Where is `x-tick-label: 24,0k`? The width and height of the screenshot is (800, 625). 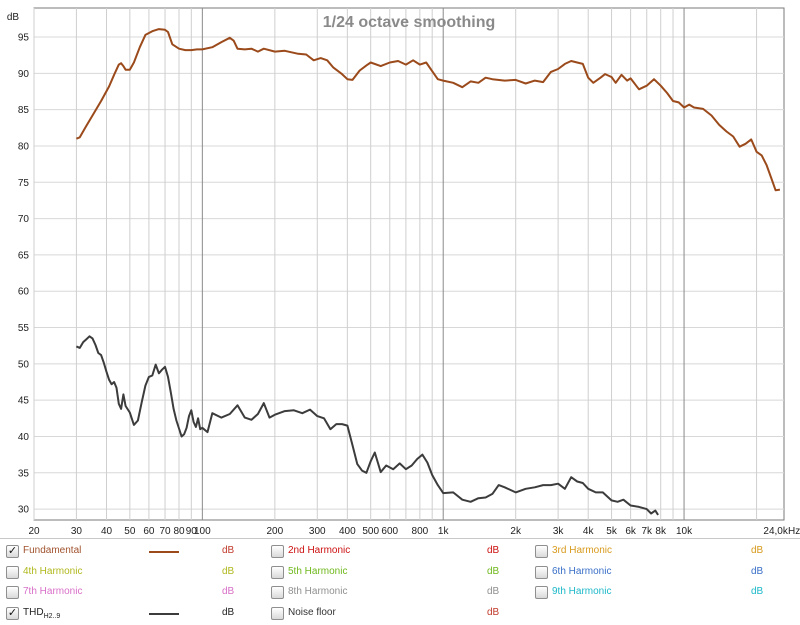
x-tick-label: 24,0k is located at coordinates (775, 531).